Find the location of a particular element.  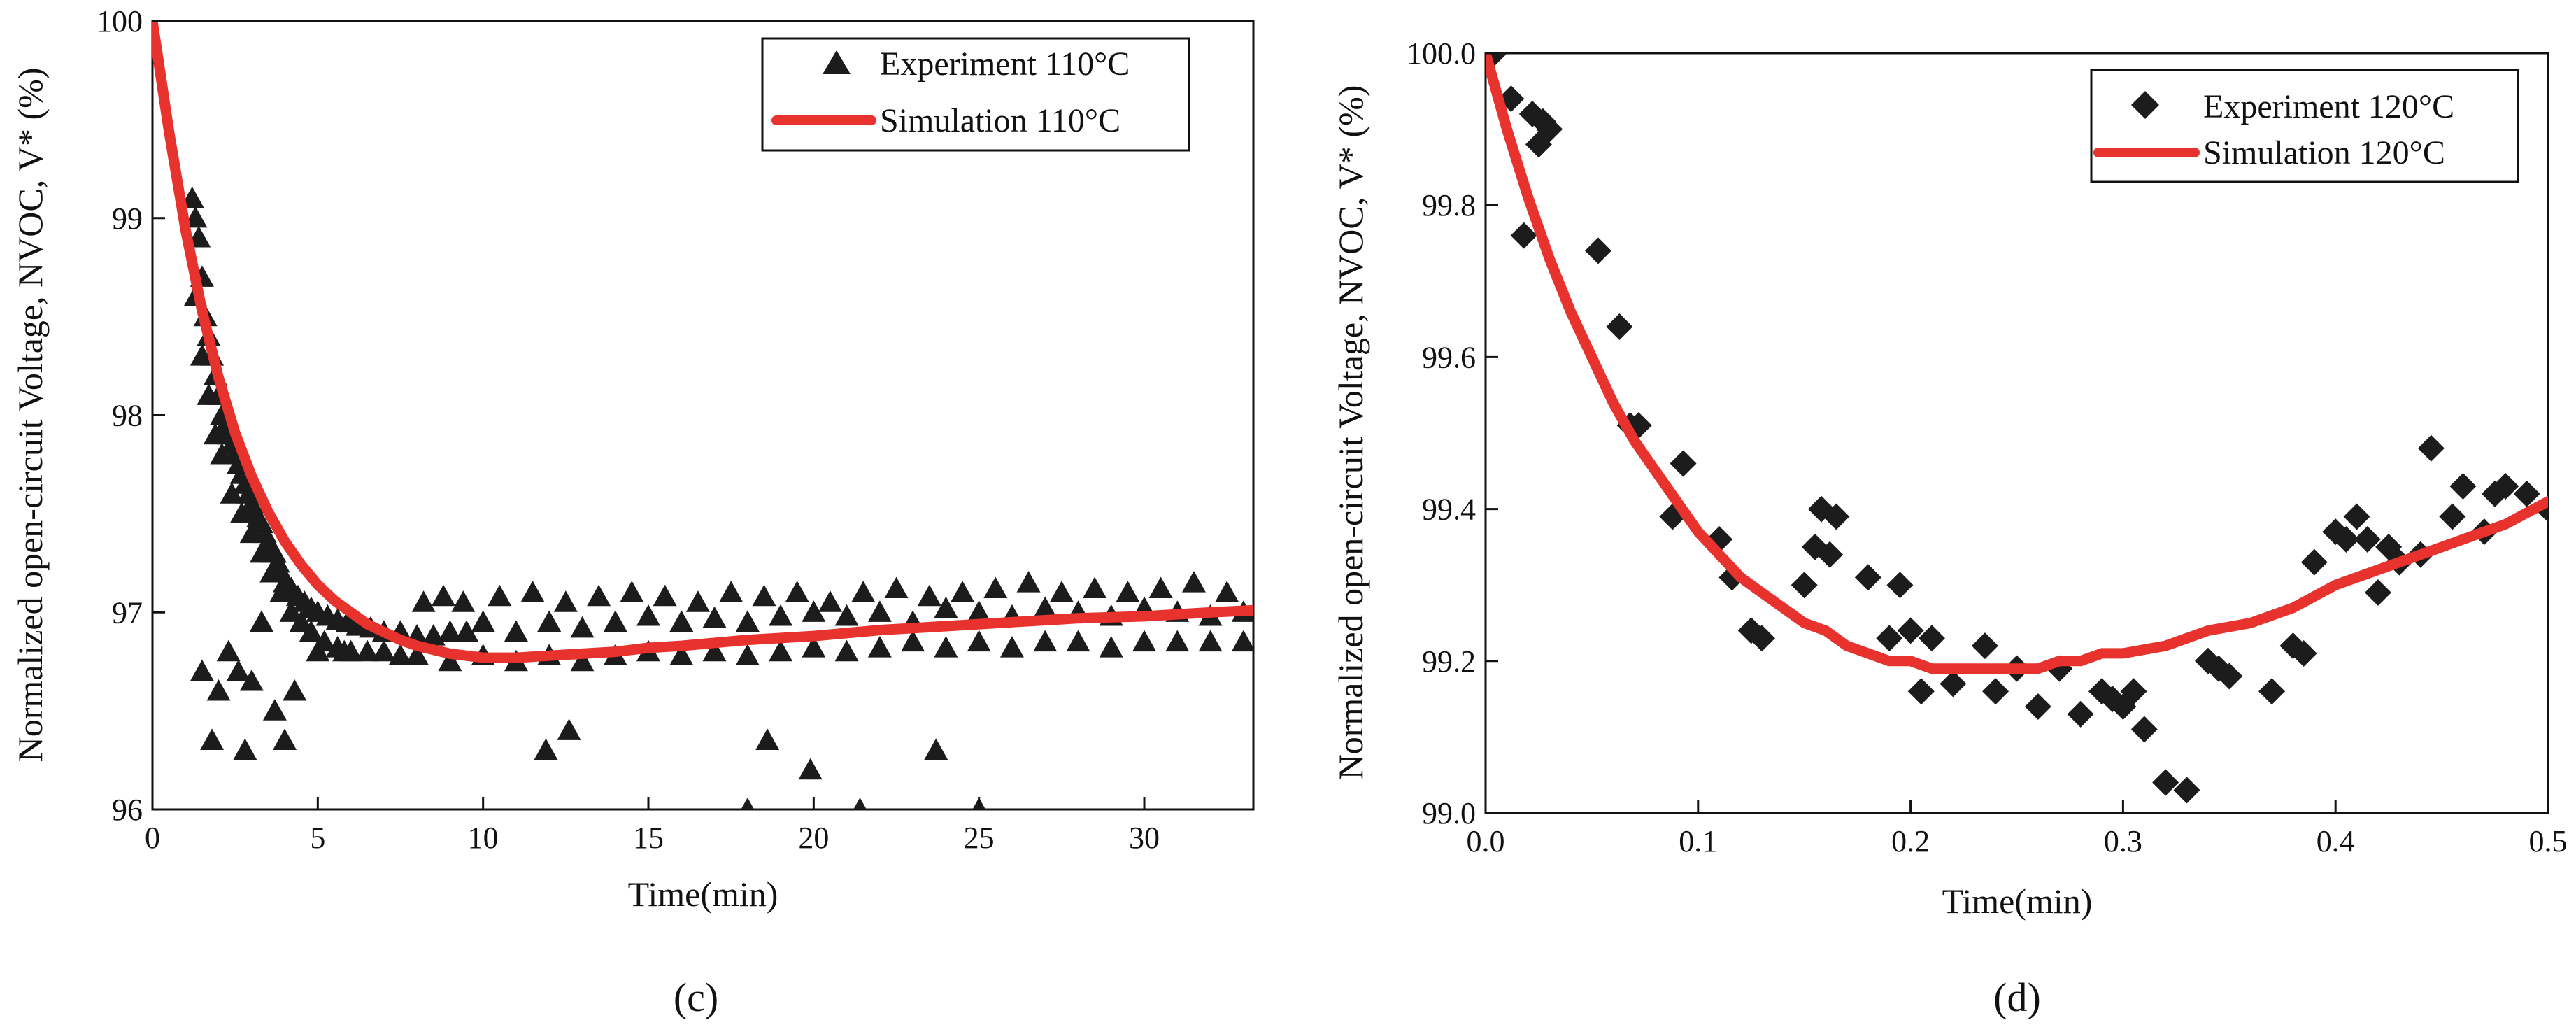

x-tick-label-c: 20 is located at coordinates (813, 838).